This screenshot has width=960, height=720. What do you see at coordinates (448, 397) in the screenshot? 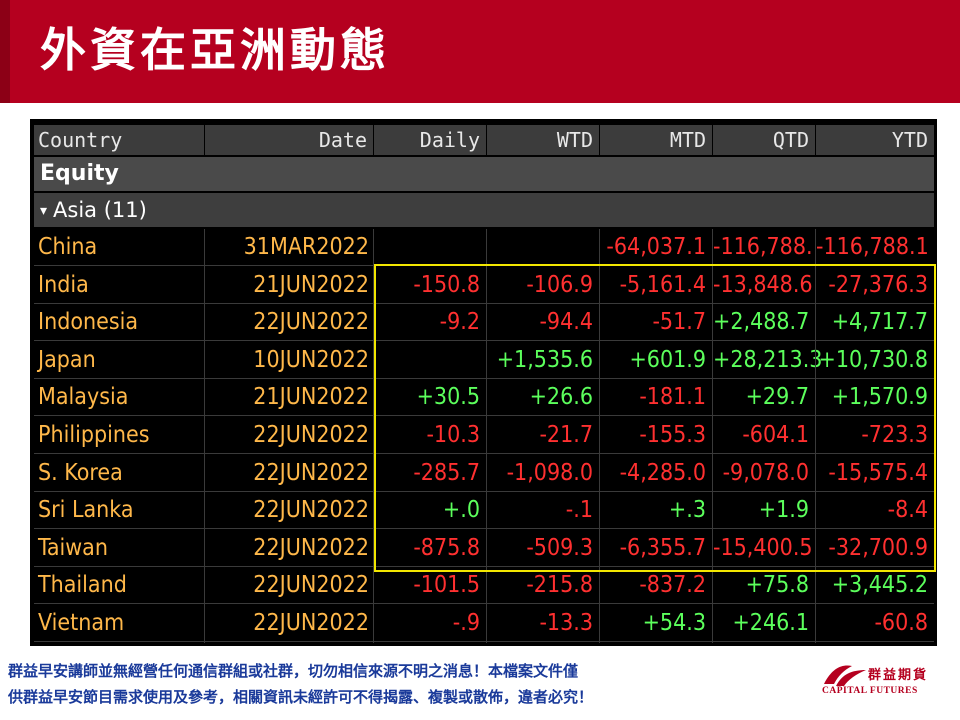
I see `cell-daily: +30.5` at bounding box center [448, 397].